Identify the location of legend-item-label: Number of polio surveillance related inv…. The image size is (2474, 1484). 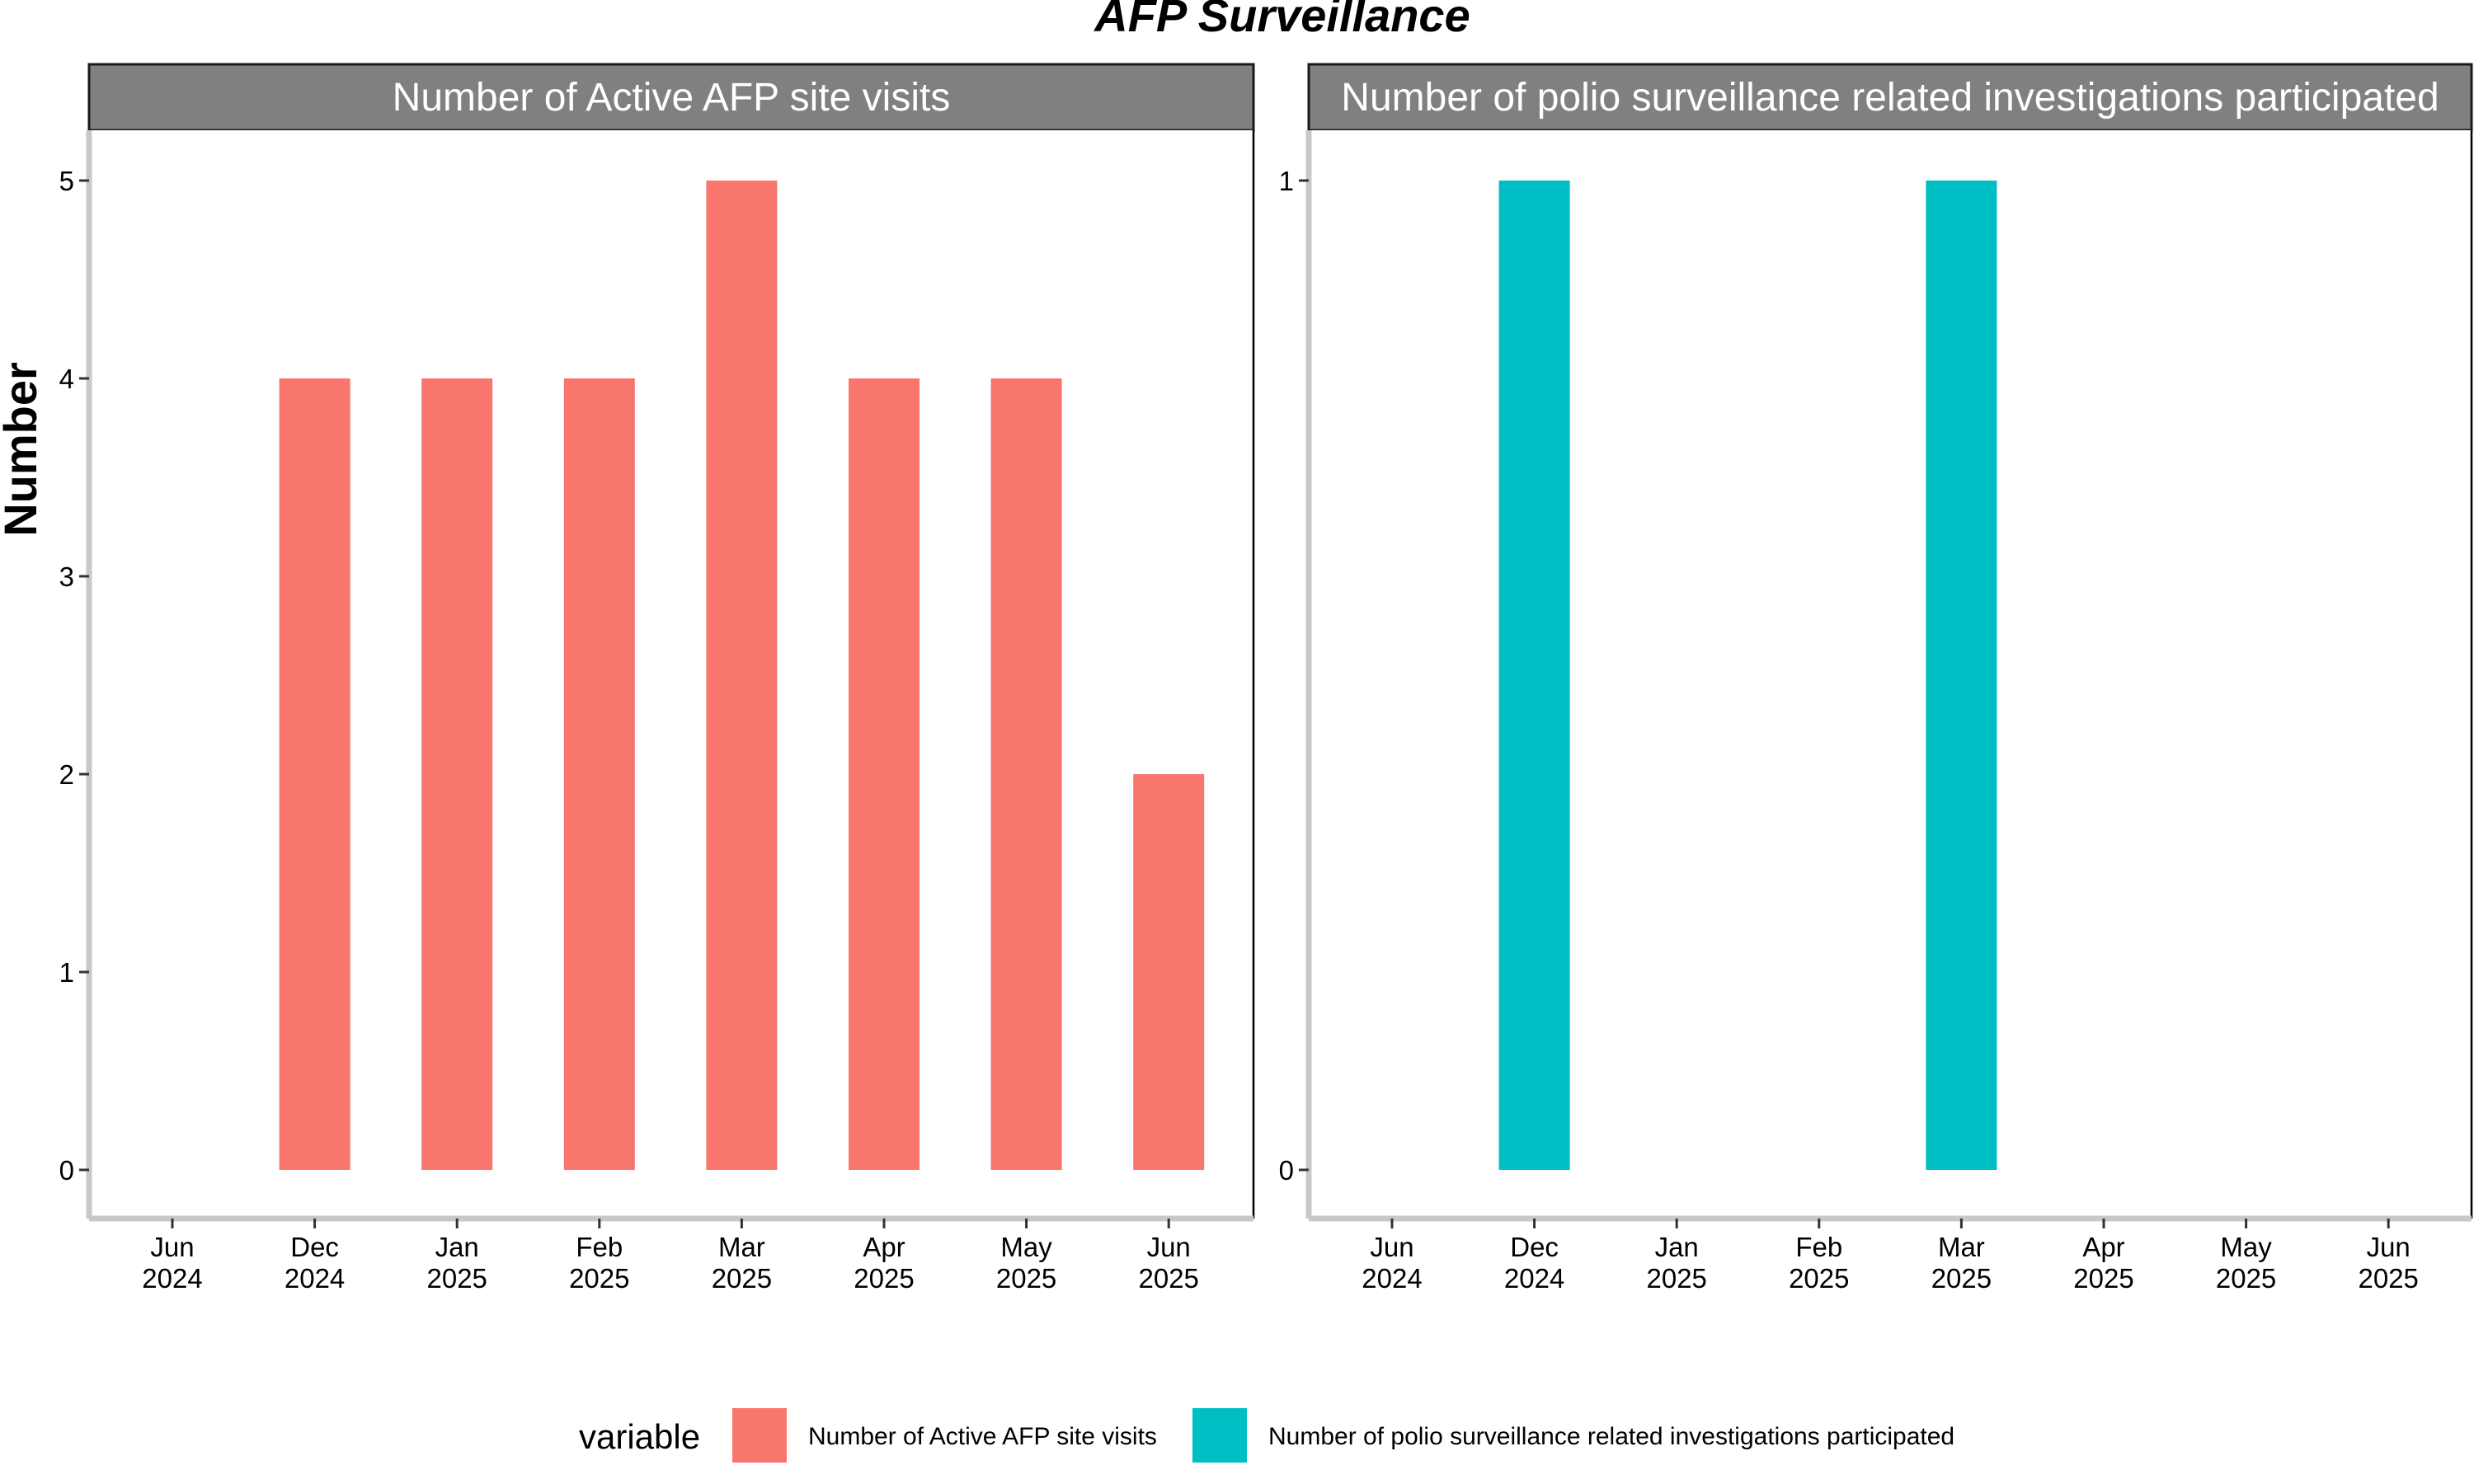
(1611, 1436).